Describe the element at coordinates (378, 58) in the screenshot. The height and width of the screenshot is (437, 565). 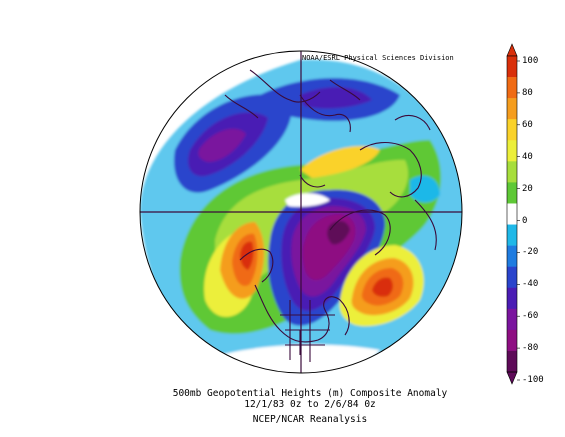
I see `credit-text: NOAA/ESRL Physical Sciences Division` at that location.